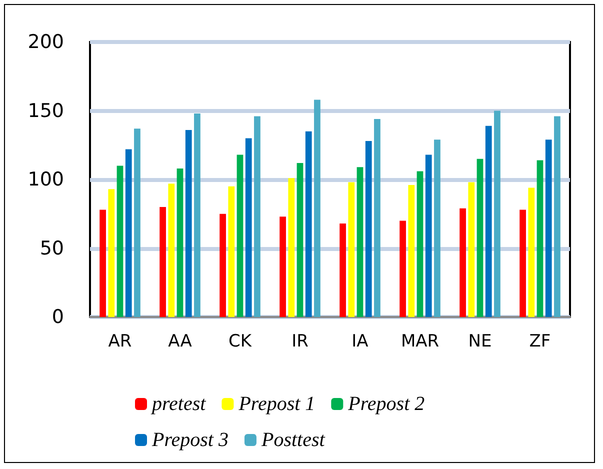 Image resolution: width=603 pixels, height=469 pixels. I want to click on y-tick-label: 0, so click(58, 317).